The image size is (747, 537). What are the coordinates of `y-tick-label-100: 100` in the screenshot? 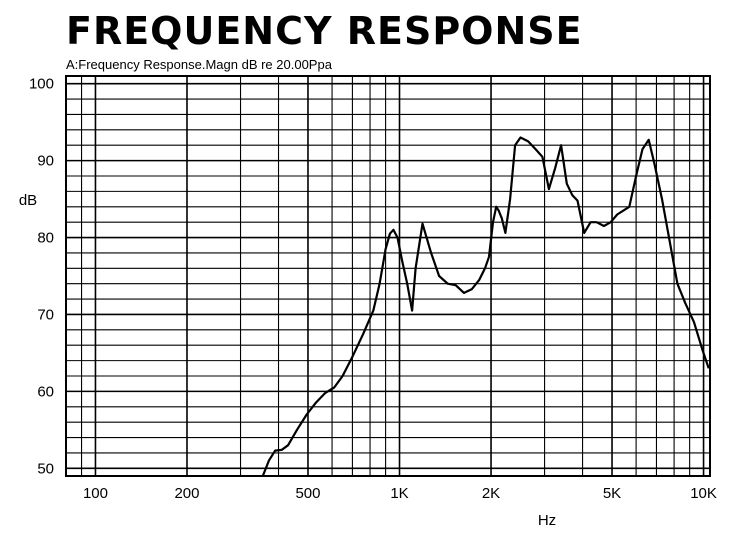 It's located at (41, 84).